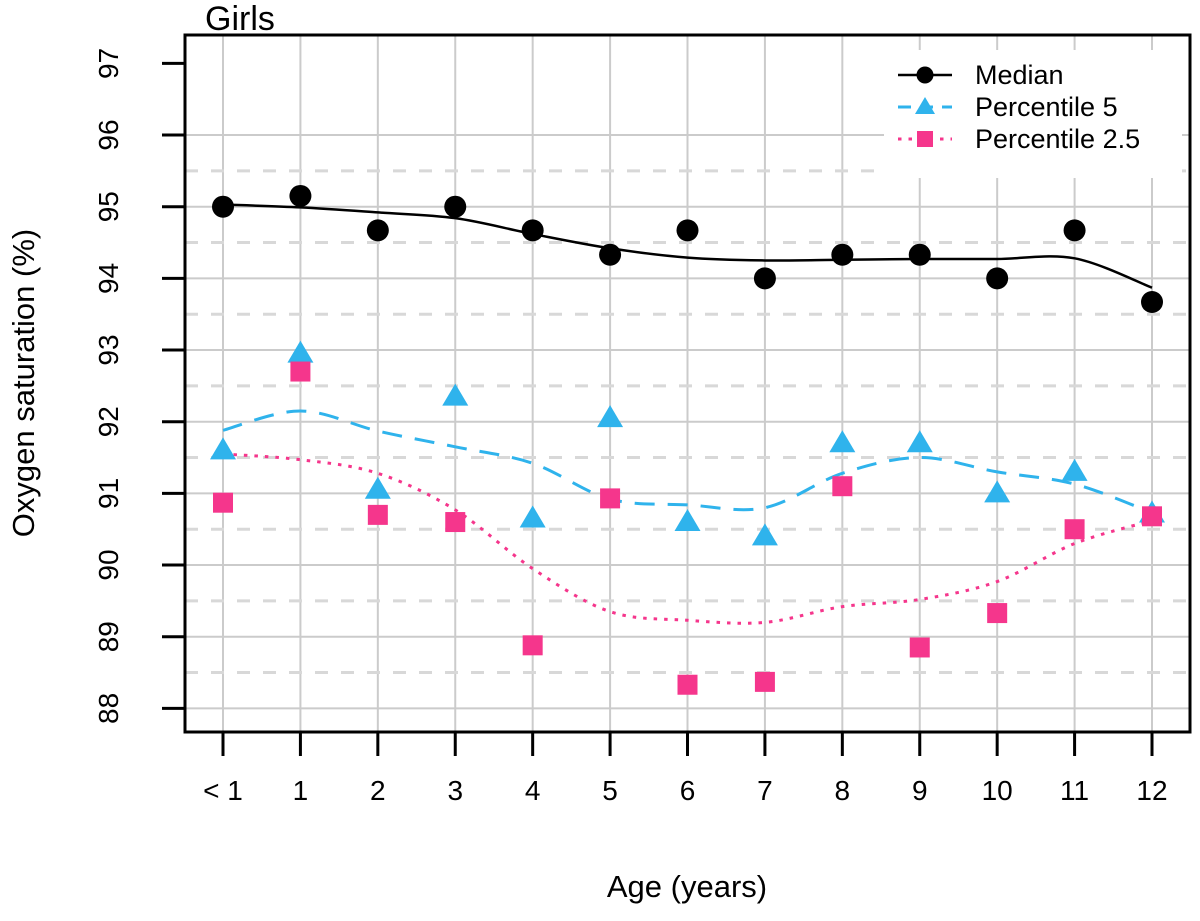 The image size is (1200, 921). Describe the element at coordinates (1019, 75) in the screenshot. I see `legend-label: Median` at that location.